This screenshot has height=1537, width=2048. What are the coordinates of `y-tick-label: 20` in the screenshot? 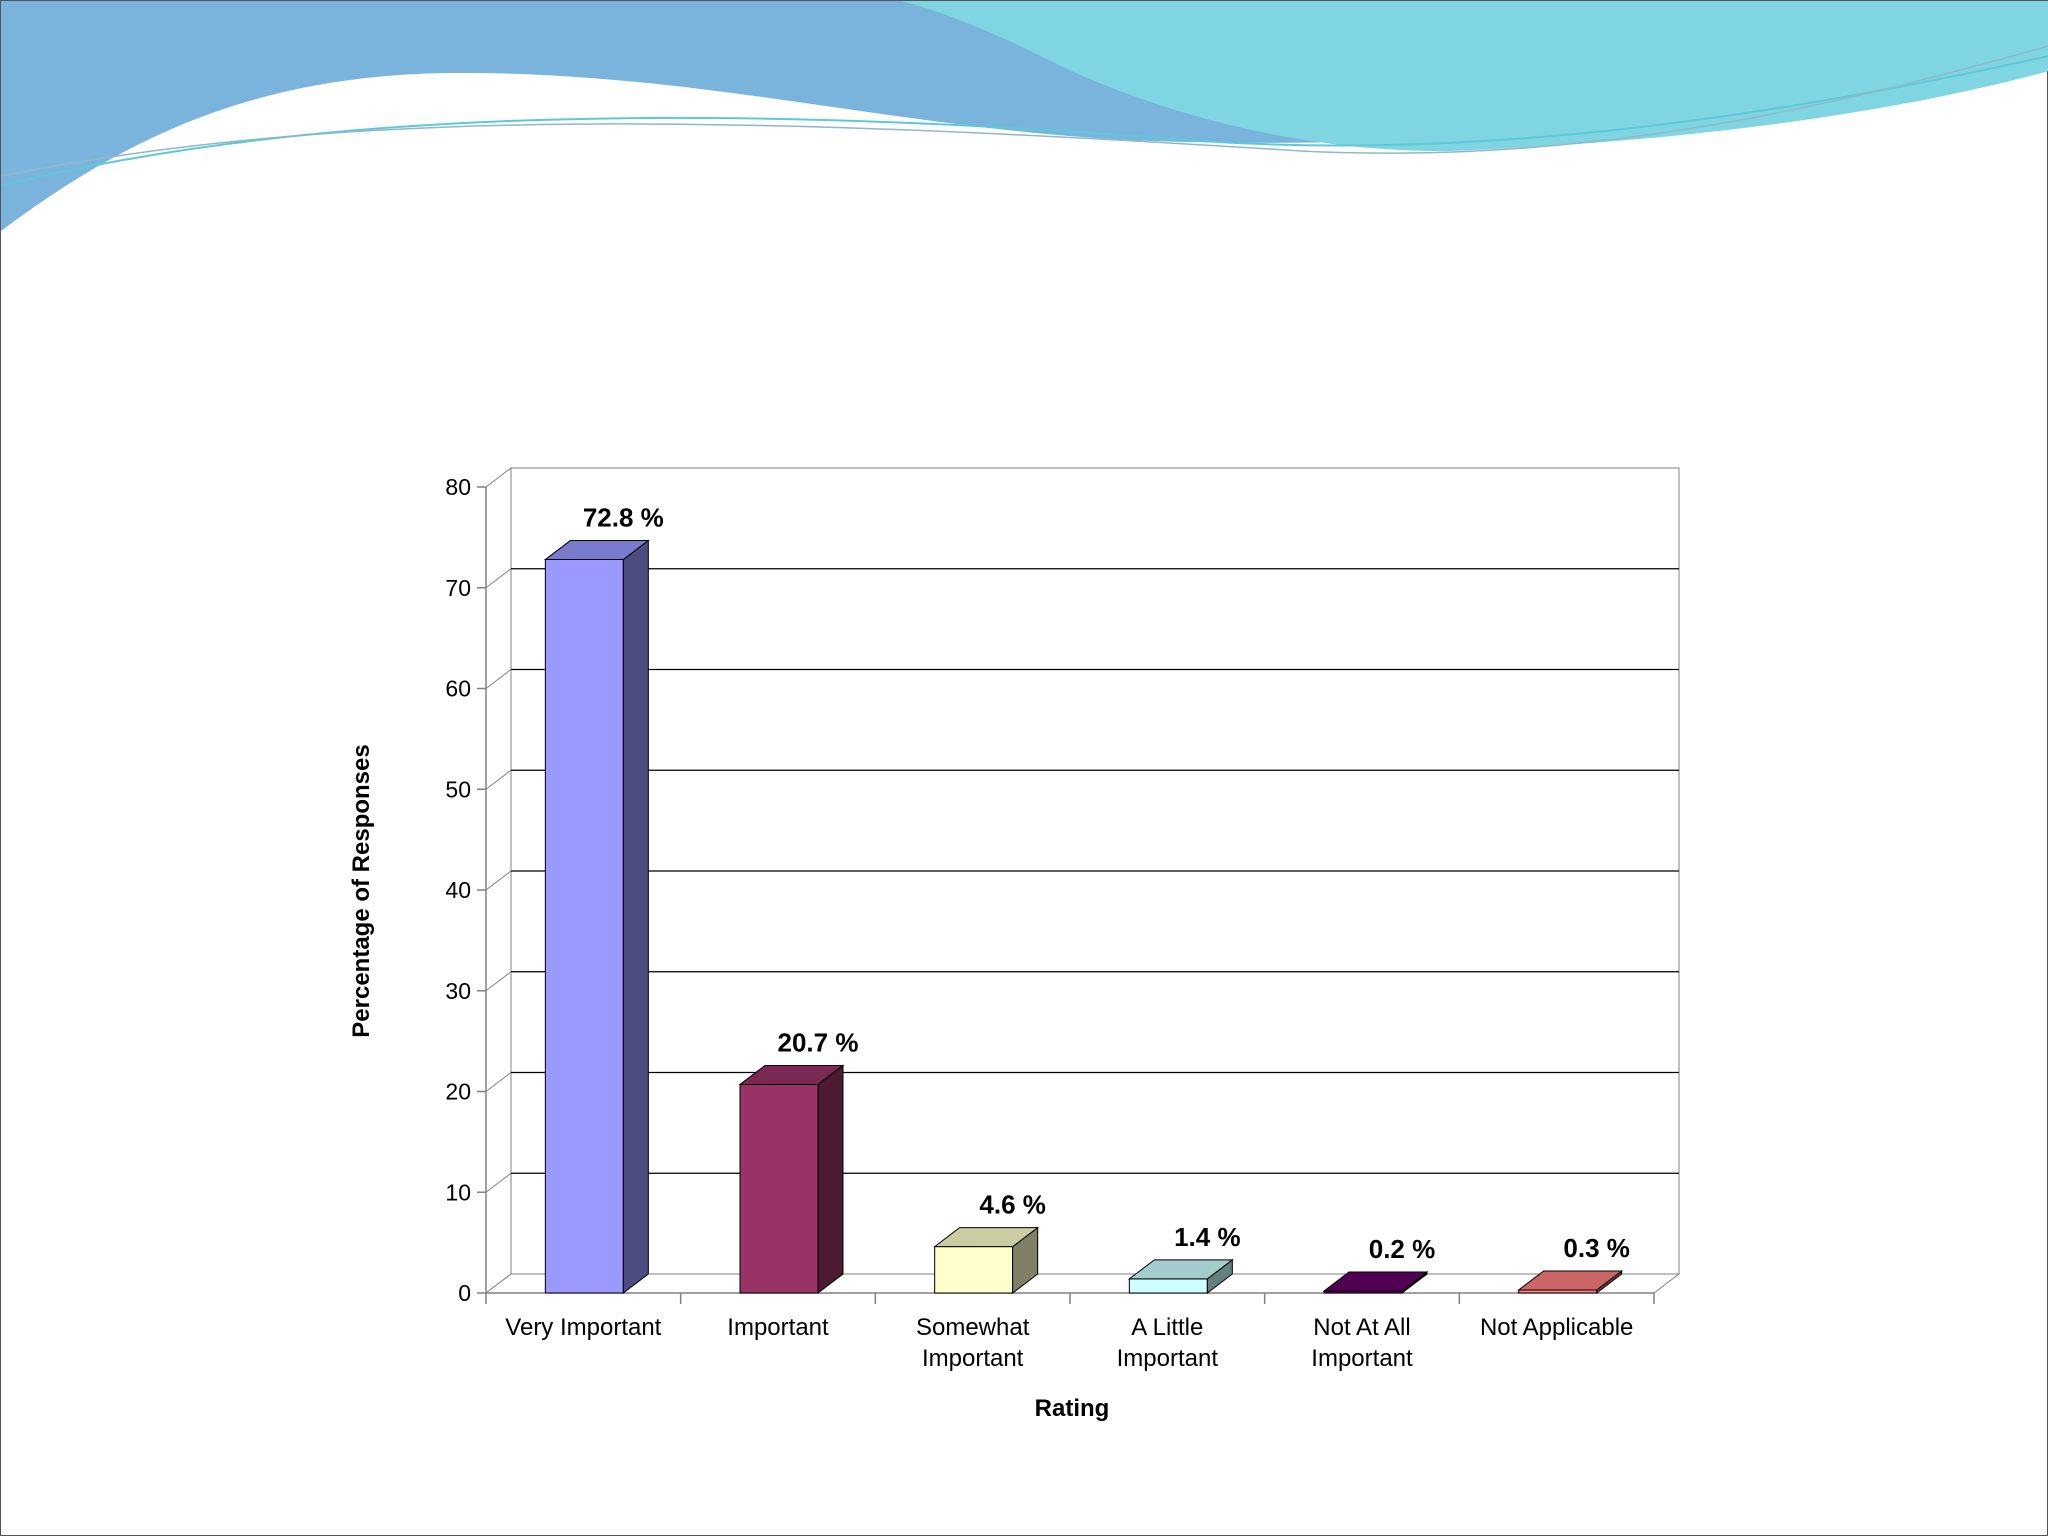 It's located at (458, 1092).